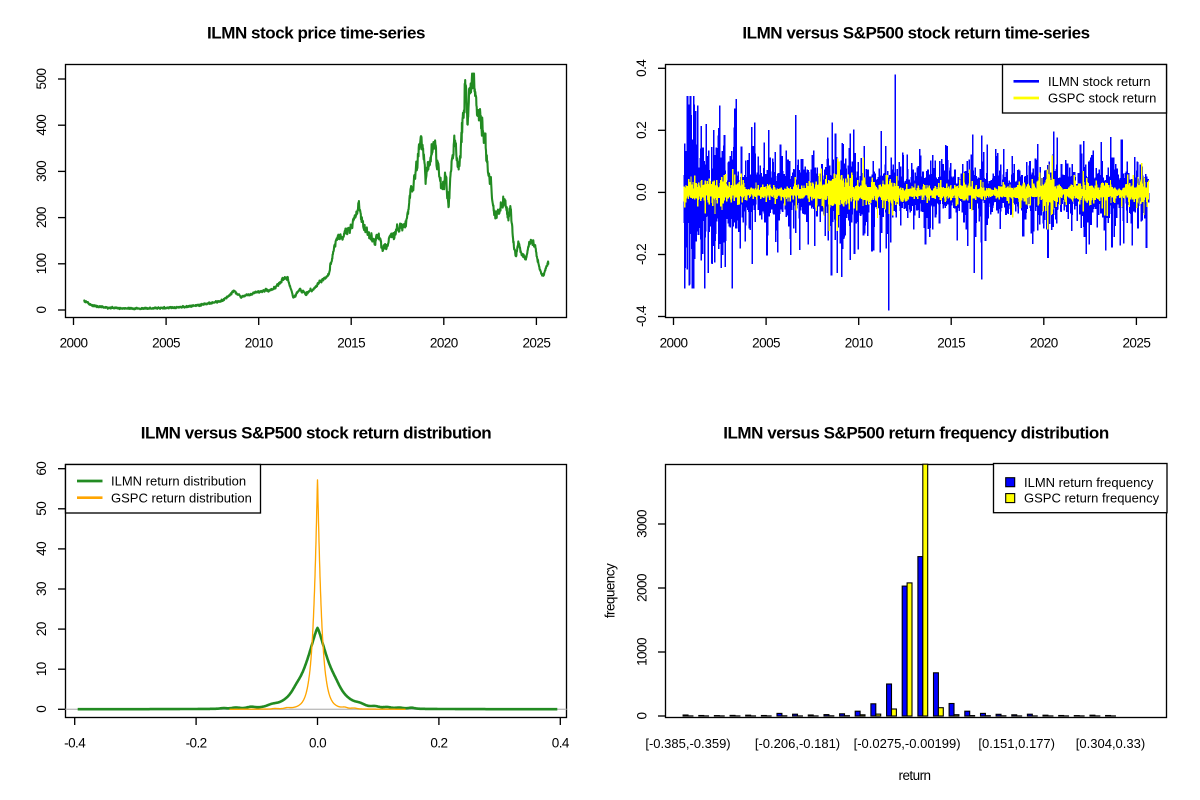 The image size is (1200, 800). What do you see at coordinates (642, 524) in the screenshot?
I see `svg-text: 3000` at bounding box center [642, 524].